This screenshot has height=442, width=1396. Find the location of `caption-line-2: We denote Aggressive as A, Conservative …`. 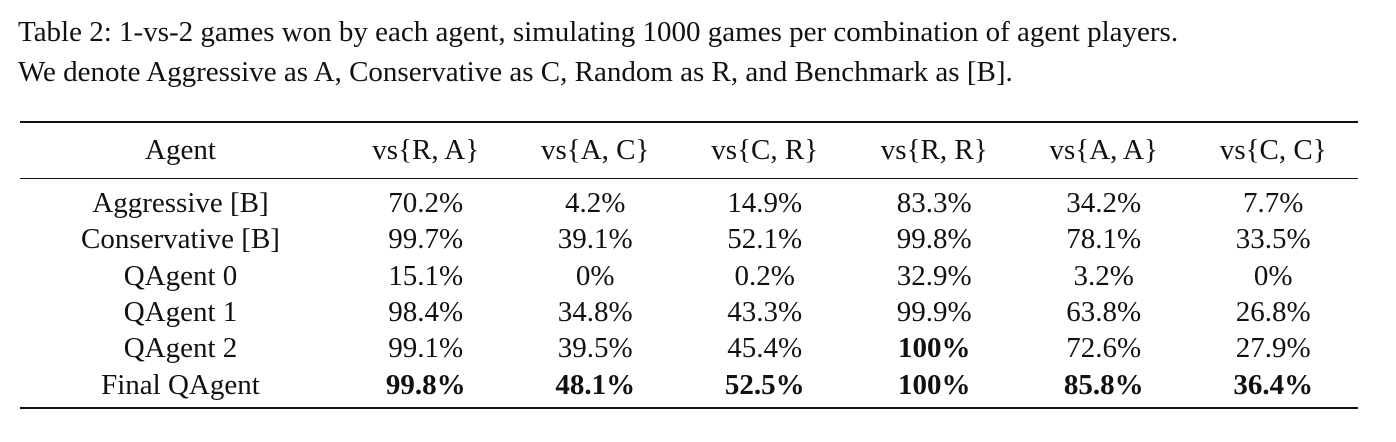

caption-line-2: We denote Aggressive as A, Conservative … is located at coordinates (515, 72).